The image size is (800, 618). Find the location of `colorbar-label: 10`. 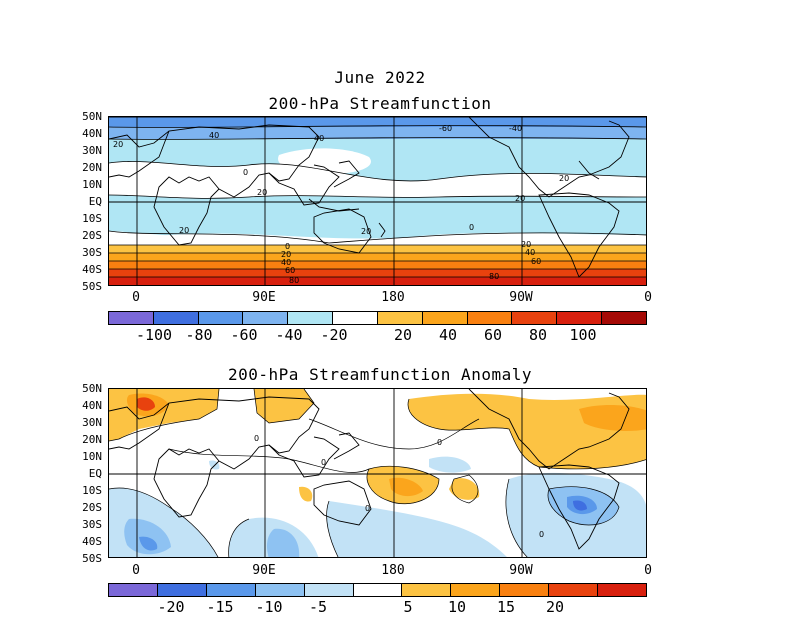

colorbar-label: 10 is located at coordinates (457, 607).